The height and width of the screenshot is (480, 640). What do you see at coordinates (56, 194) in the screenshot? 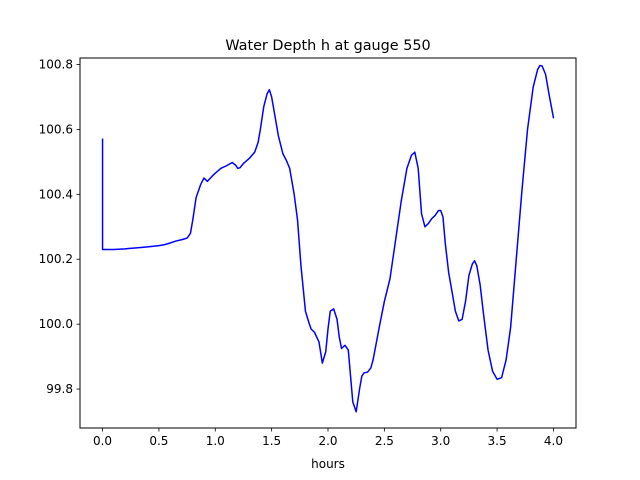
I see `y-tick-label: 100.4` at bounding box center [56, 194].